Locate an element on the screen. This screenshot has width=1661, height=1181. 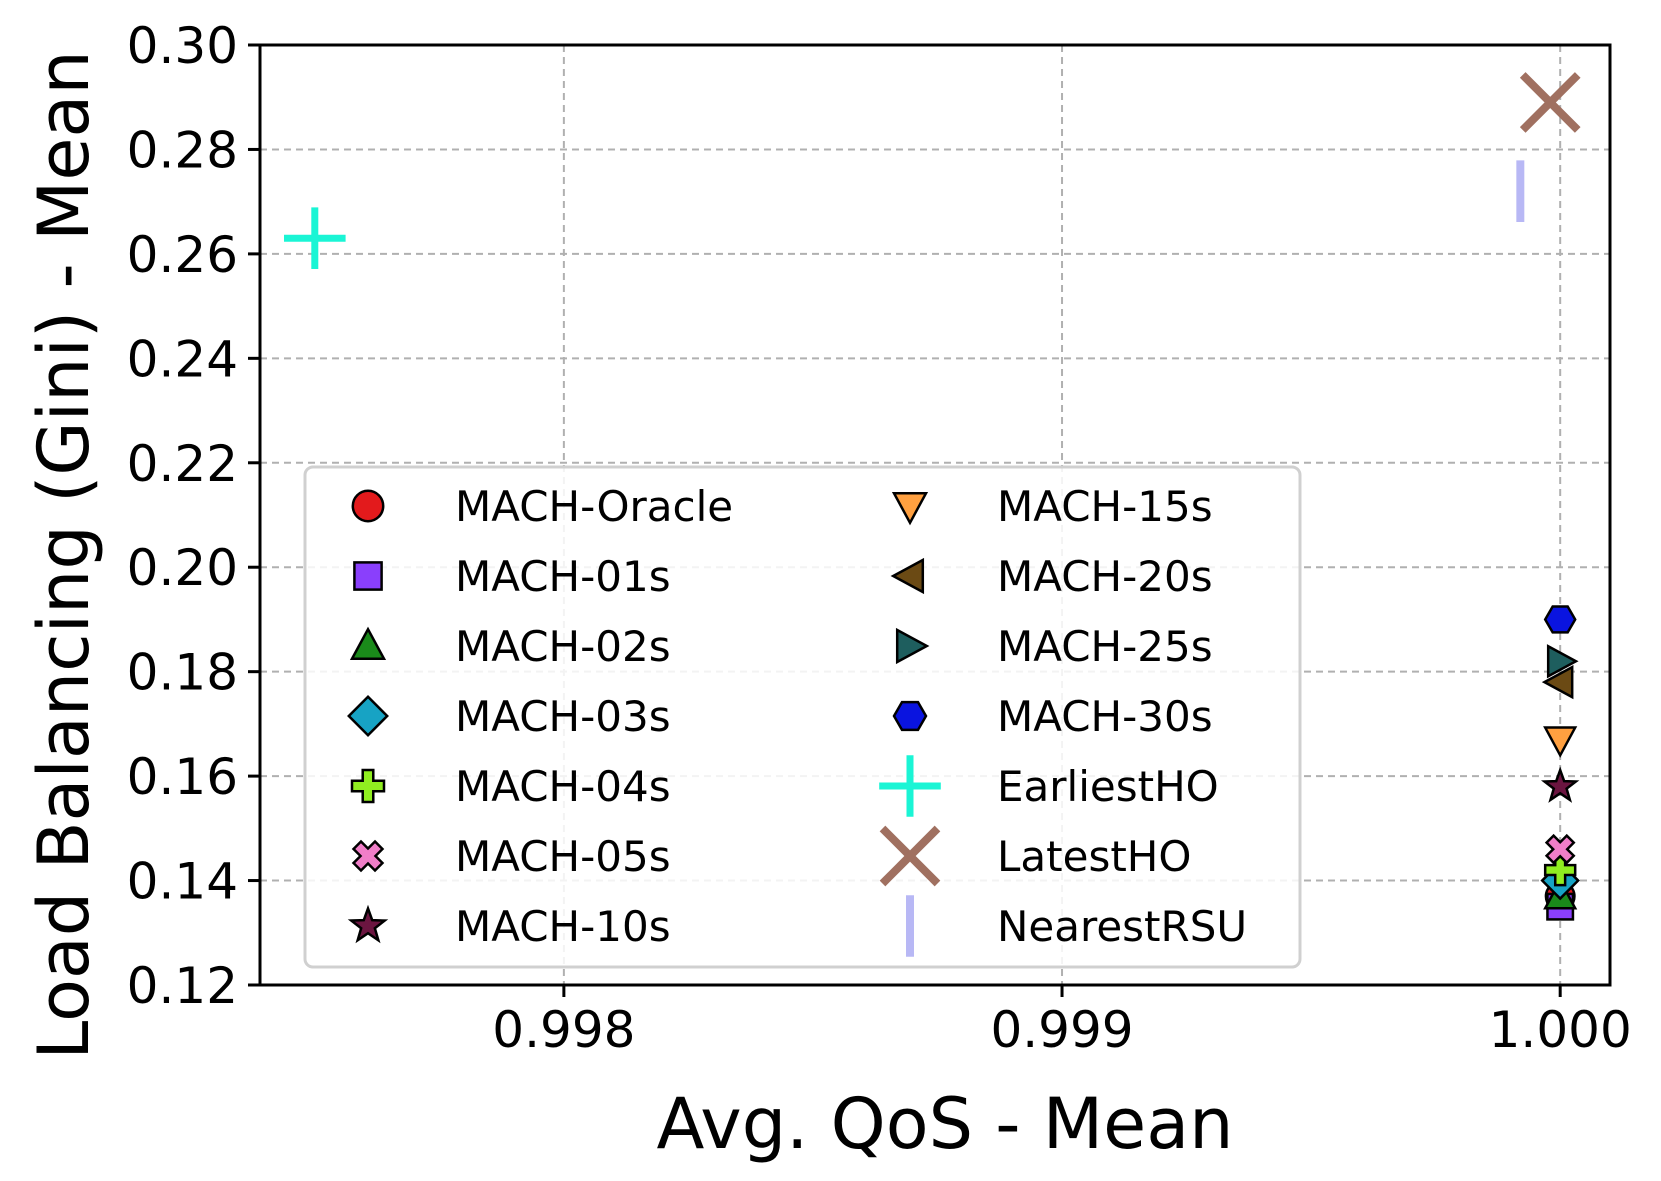
legend-label: MACH-04s is located at coordinates (563, 786).